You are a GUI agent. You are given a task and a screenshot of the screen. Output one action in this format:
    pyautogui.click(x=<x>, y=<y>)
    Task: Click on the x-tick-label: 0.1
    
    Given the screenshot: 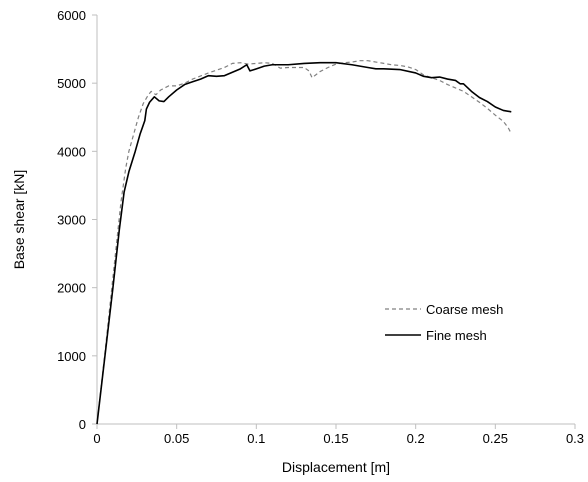 What is the action you would take?
    pyautogui.click(x=256, y=438)
    